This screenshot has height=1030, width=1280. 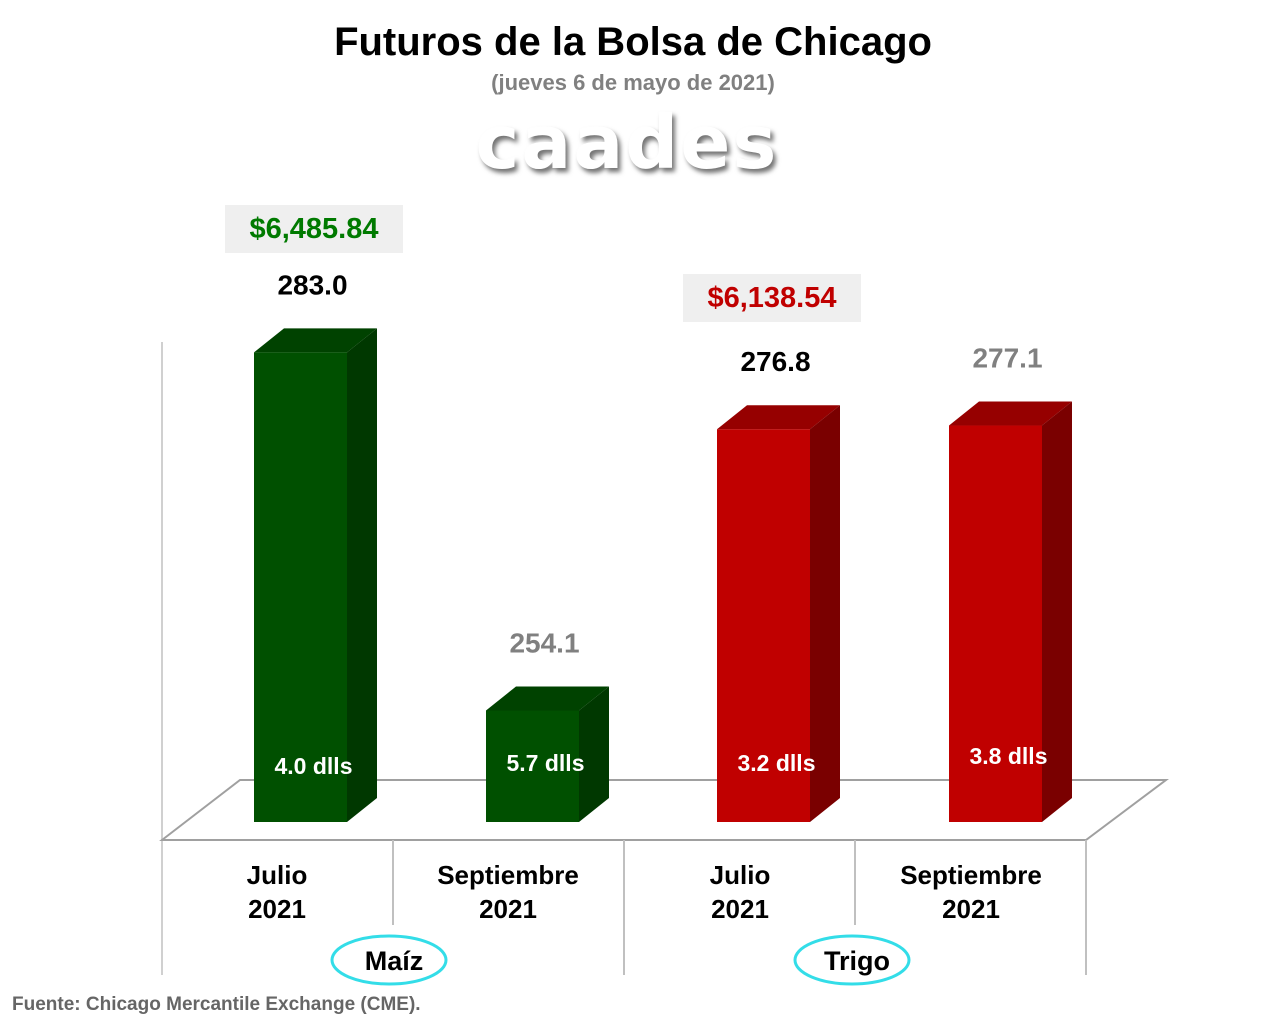 What do you see at coordinates (633, 42) in the screenshot?
I see `chart-title: Futuros de la Bolsa de Chicago` at bounding box center [633, 42].